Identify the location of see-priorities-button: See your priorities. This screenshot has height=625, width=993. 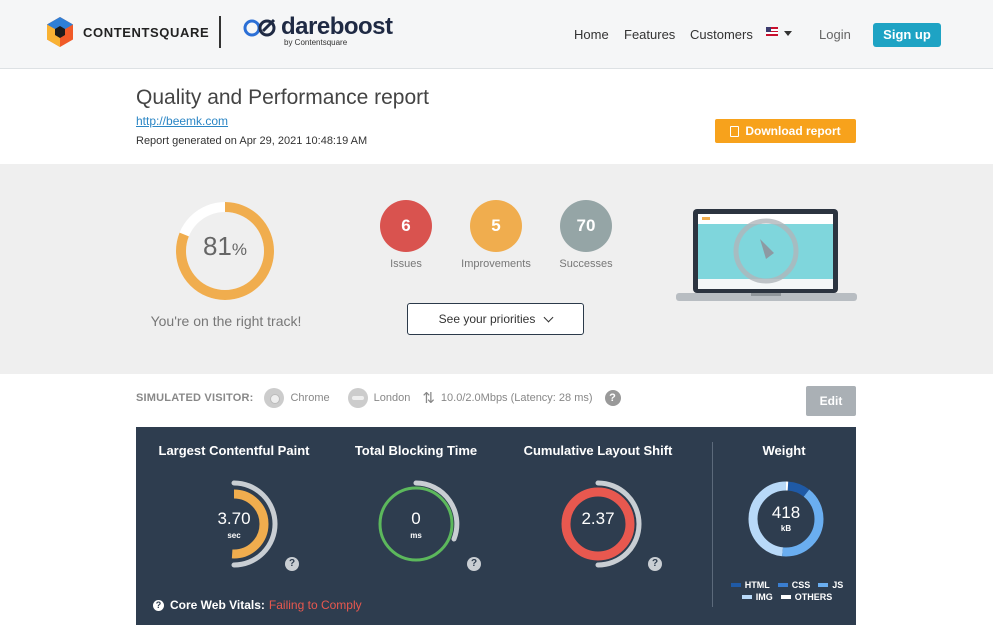
(495, 319).